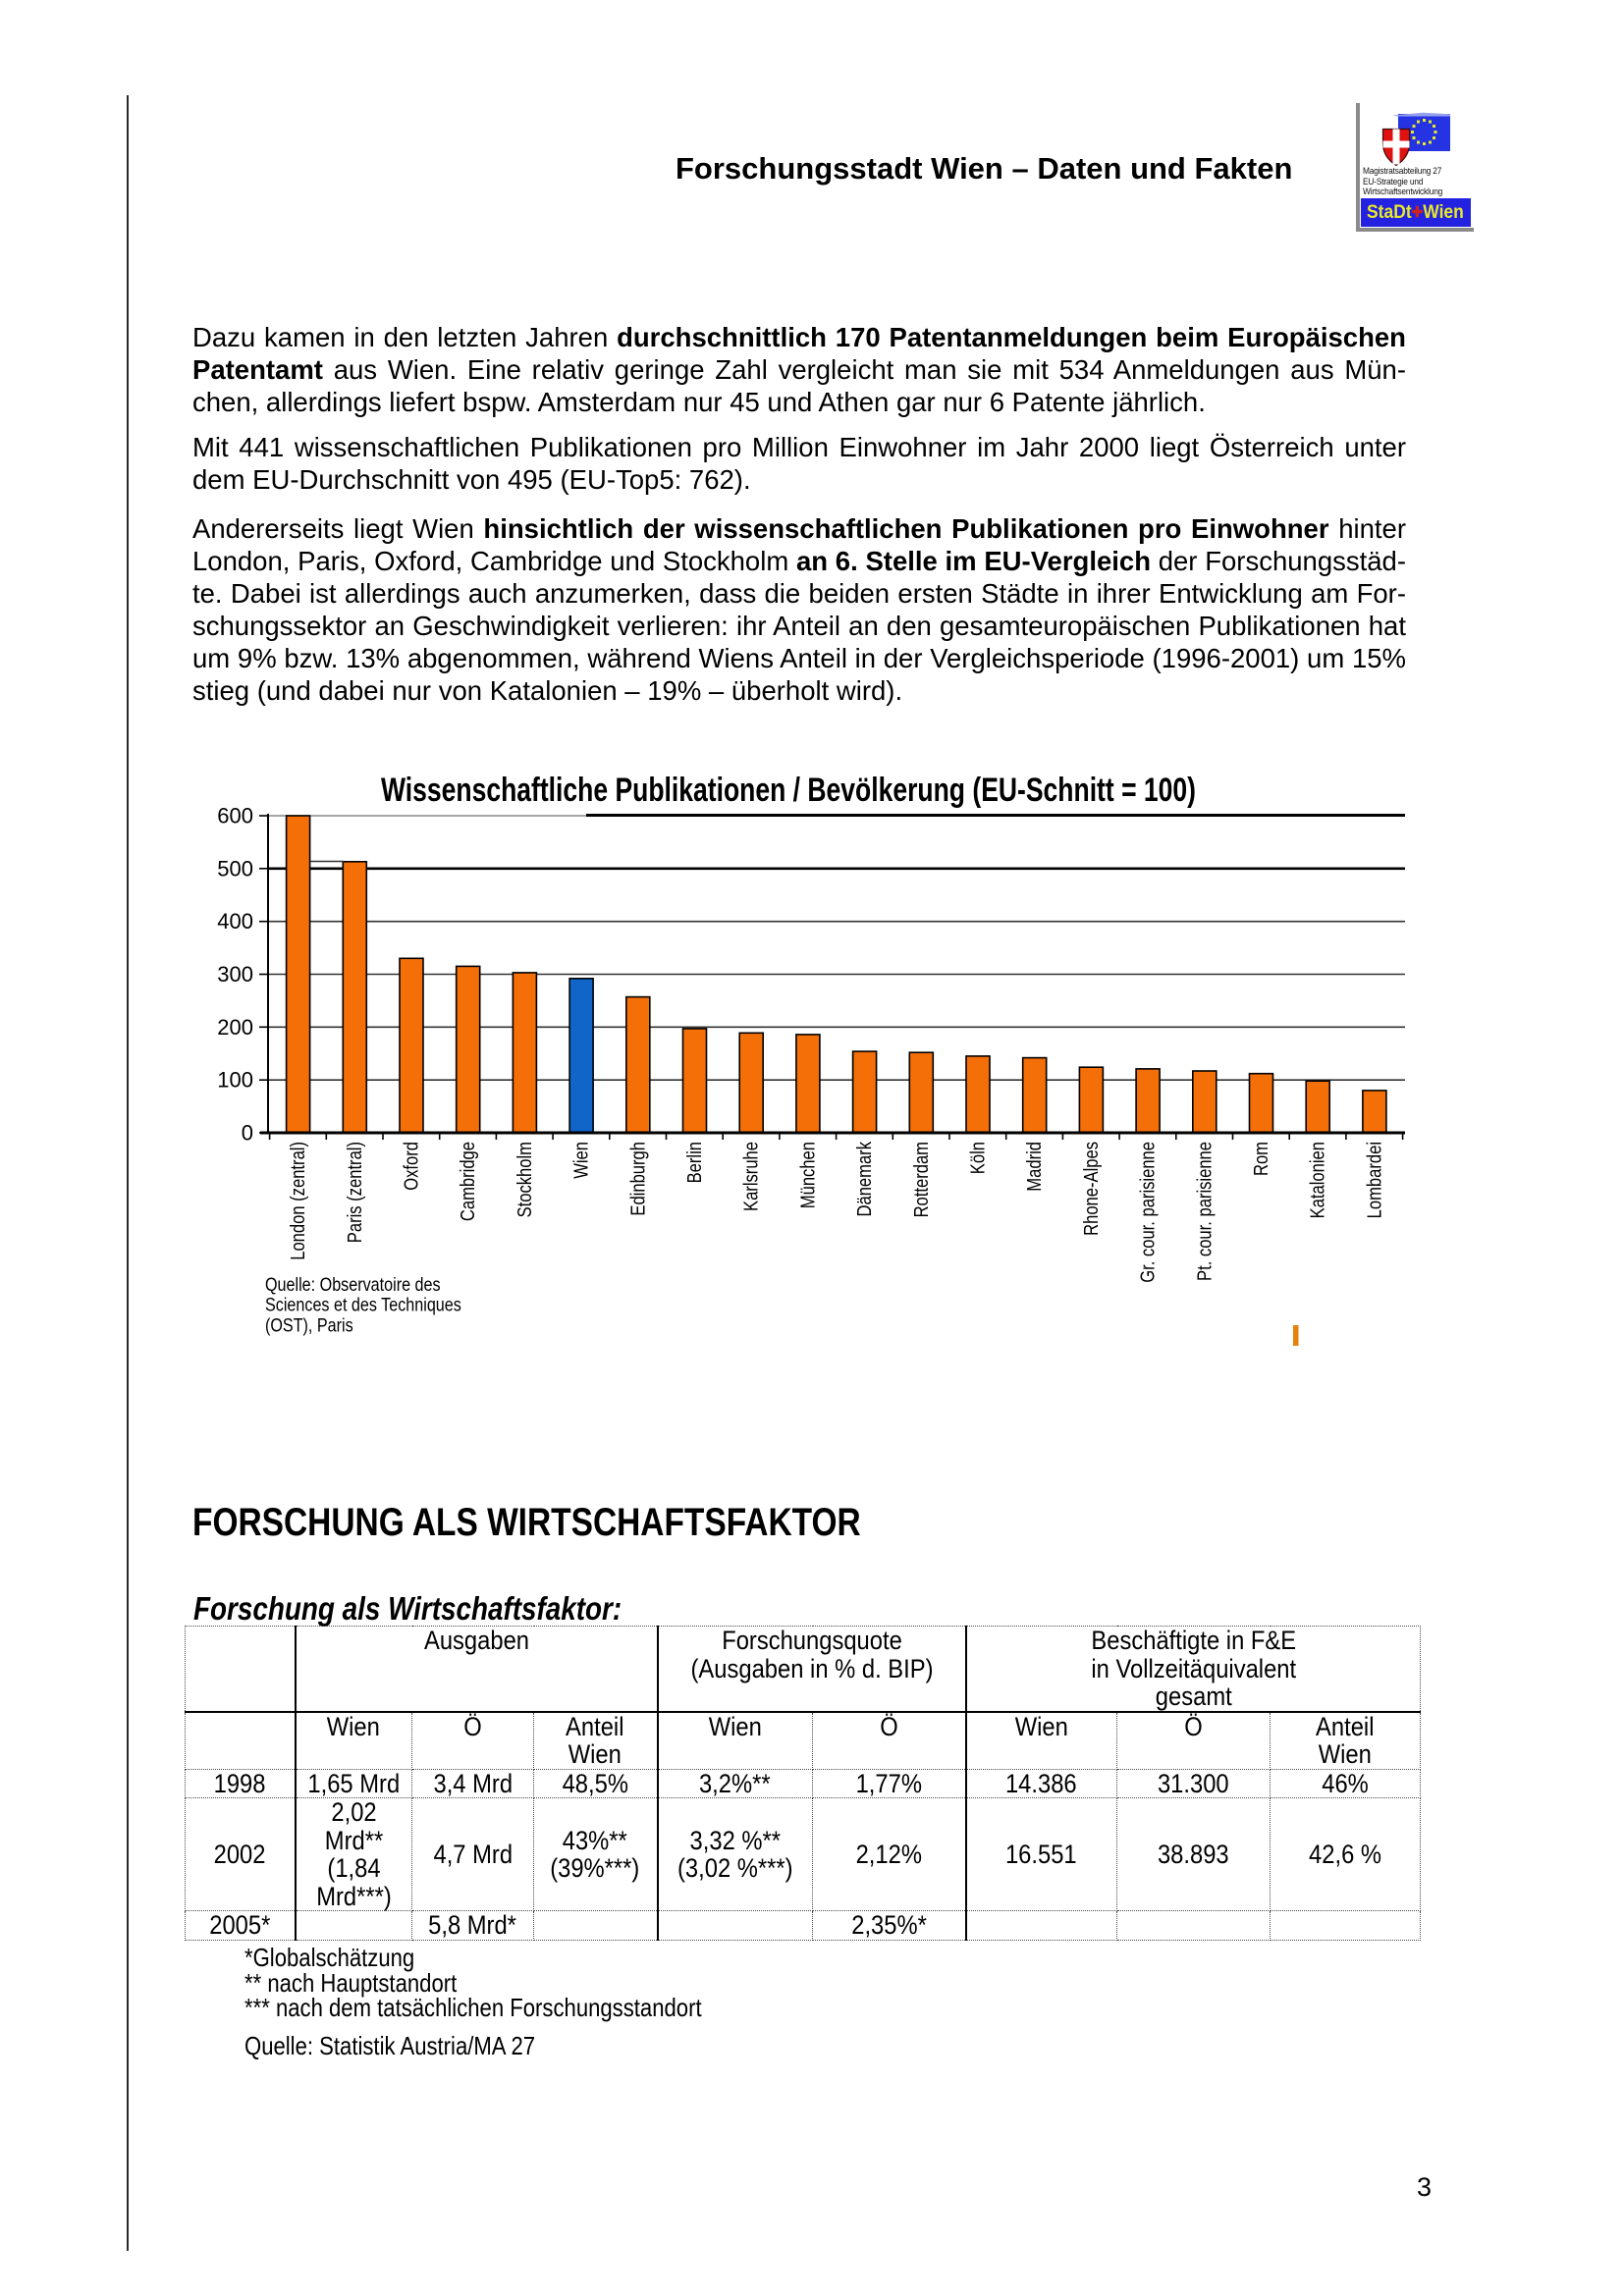 The image size is (1623, 2296). Describe the element at coordinates (864, 1178) in the screenshot. I see `svg-text: Dänemark` at that location.